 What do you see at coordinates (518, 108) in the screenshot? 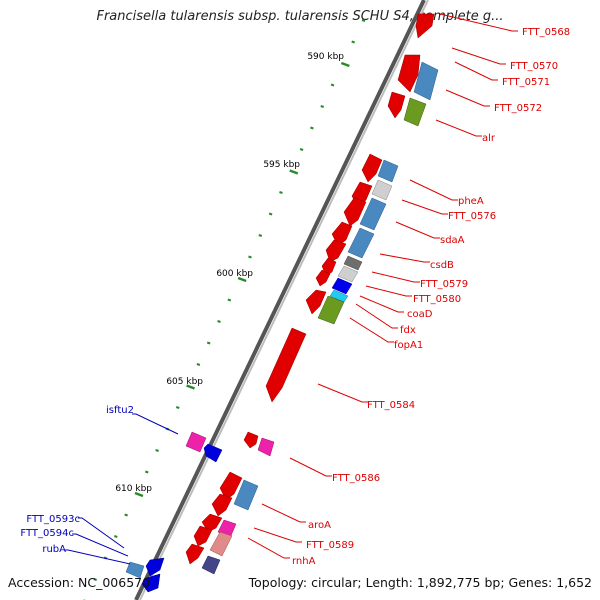
I see `gene-label-ftt-0572: FTT_0572` at bounding box center [518, 108].